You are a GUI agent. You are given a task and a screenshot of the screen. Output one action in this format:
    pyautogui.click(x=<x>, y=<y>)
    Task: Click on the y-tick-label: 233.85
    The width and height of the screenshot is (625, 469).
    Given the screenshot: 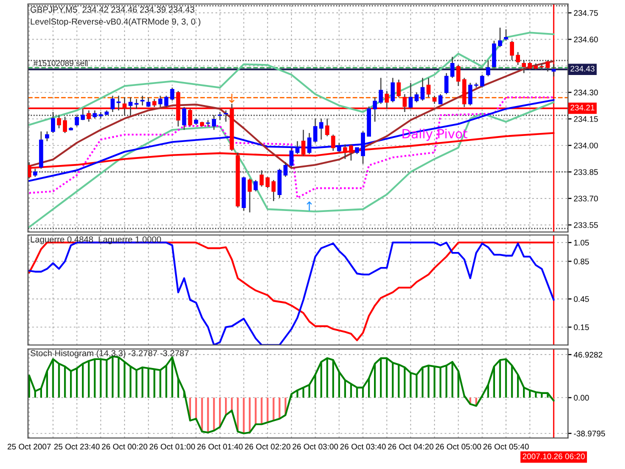 What is the action you would take?
    pyautogui.click(x=586, y=172)
    